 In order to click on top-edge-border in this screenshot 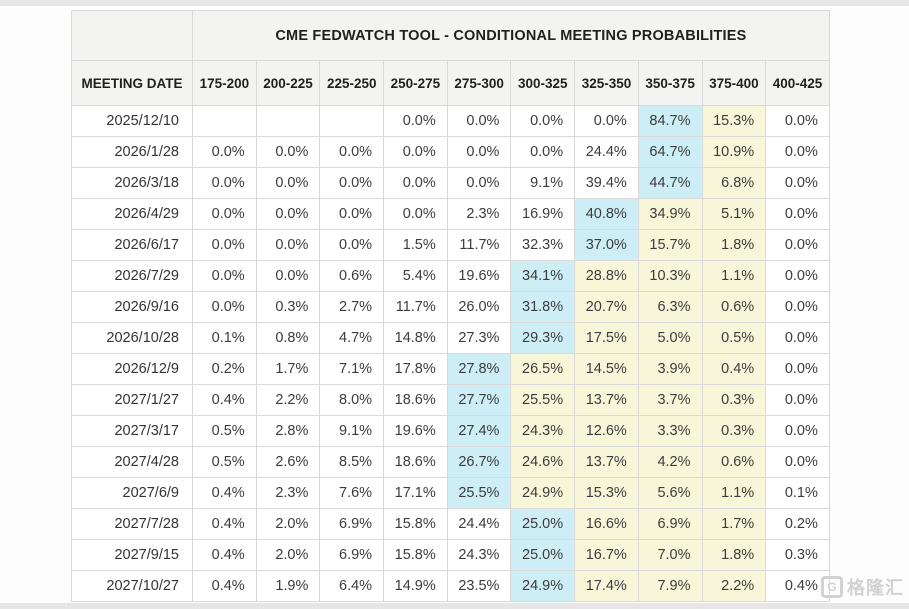, I will do `click(454, 3)`.